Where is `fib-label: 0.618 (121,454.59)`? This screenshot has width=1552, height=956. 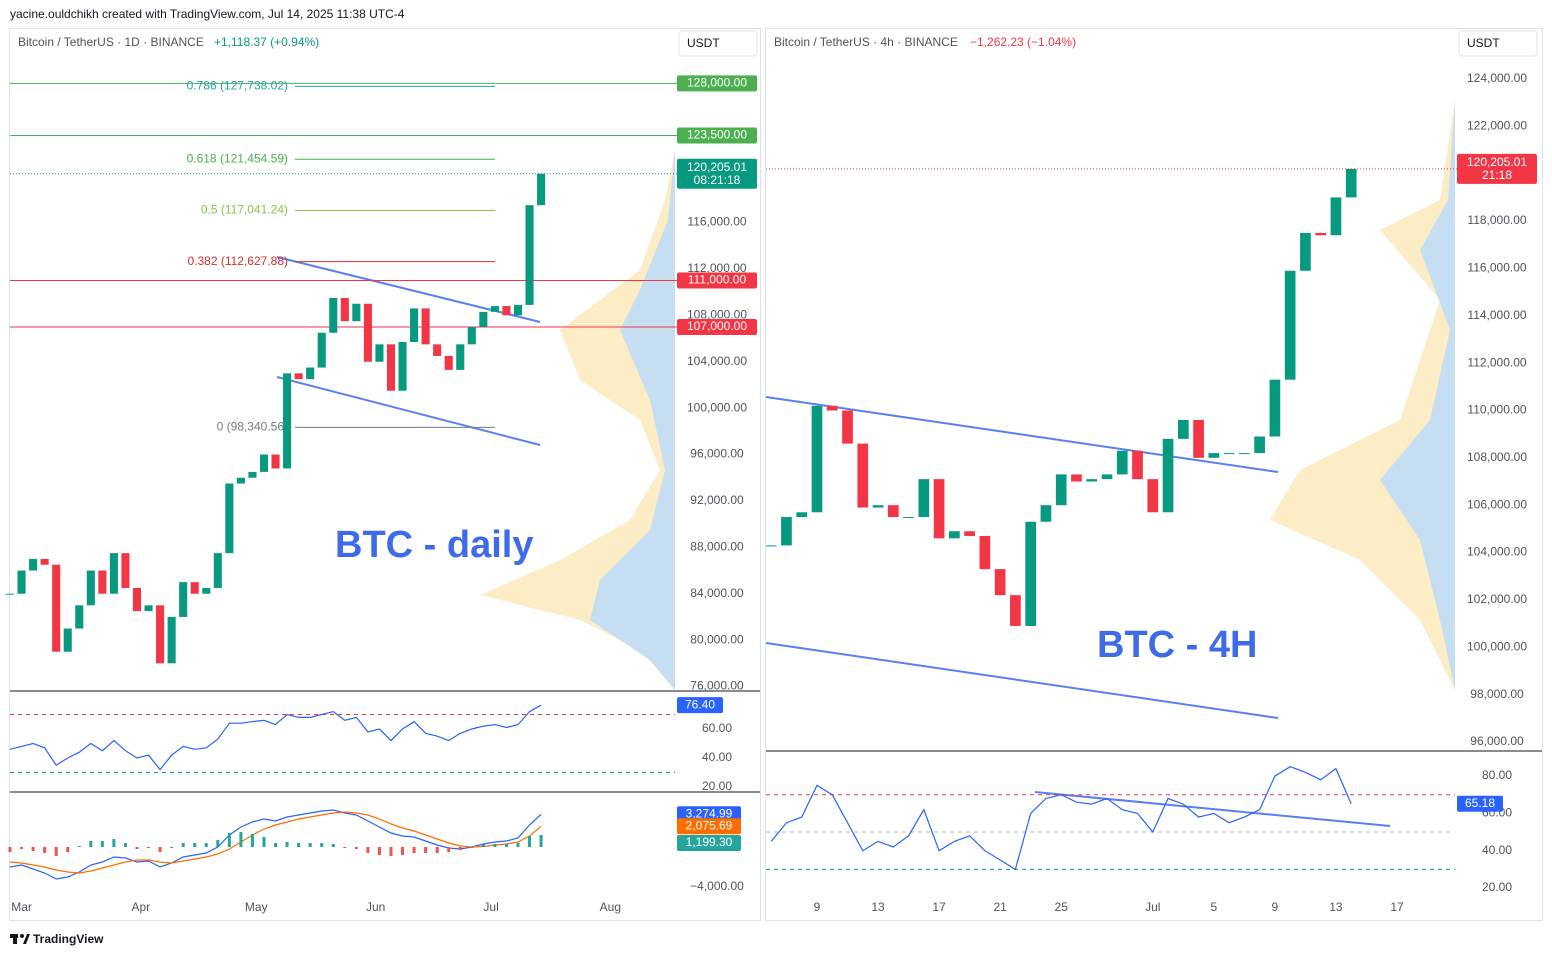 fib-label: 0.618 (121,454.59) is located at coordinates (237, 158).